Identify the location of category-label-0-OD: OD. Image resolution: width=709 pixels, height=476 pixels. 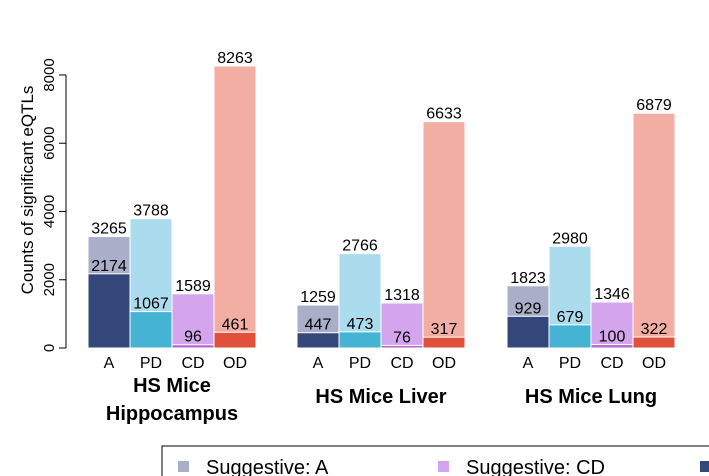
(235, 363).